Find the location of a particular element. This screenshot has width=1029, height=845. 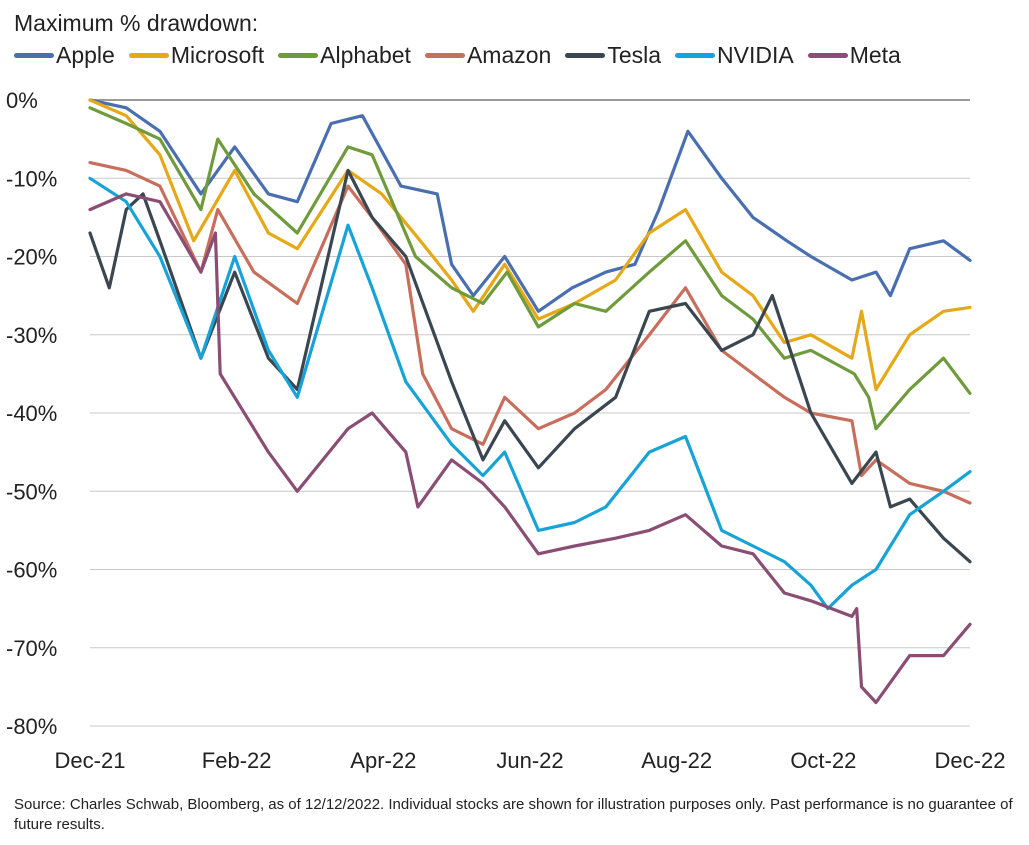

legend-item-amazon: Amazon is located at coordinates (488, 55).